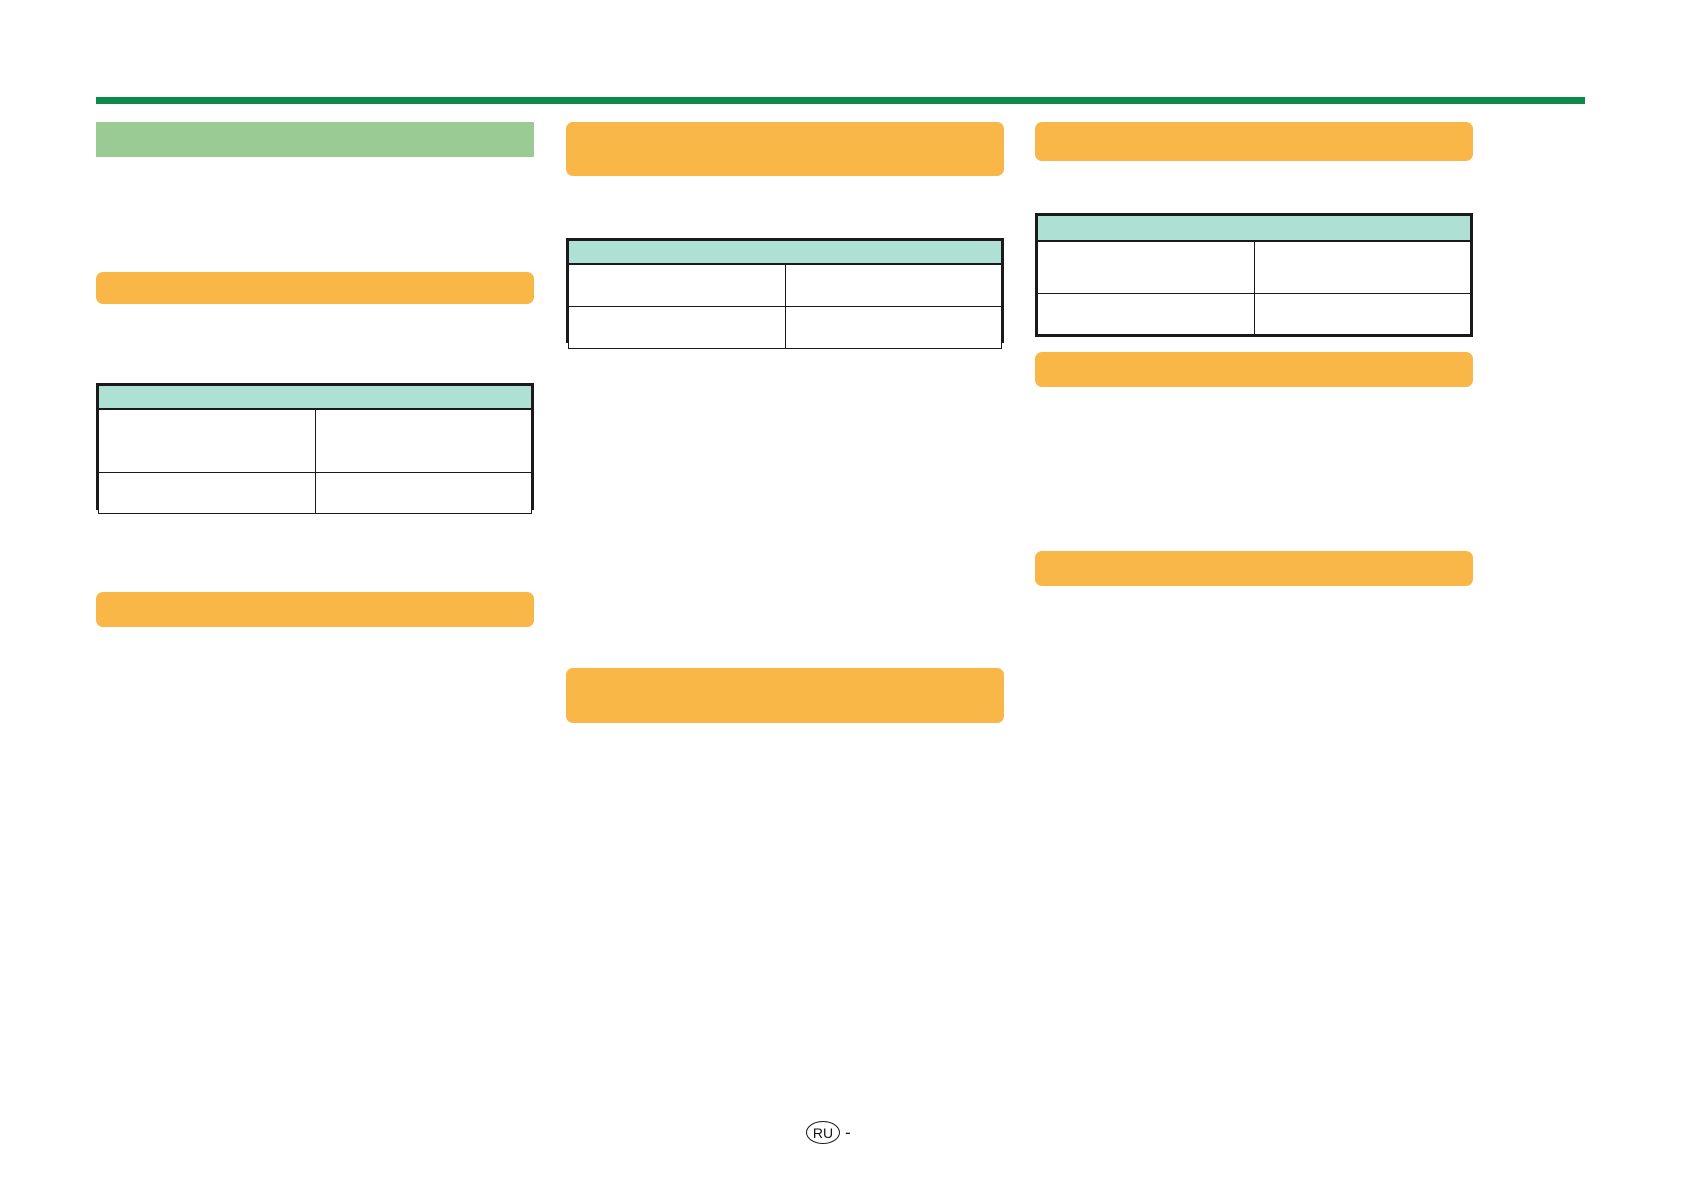 This screenshot has height=1191, width=1684. I want to click on spec-table-left, so click(315, 448).